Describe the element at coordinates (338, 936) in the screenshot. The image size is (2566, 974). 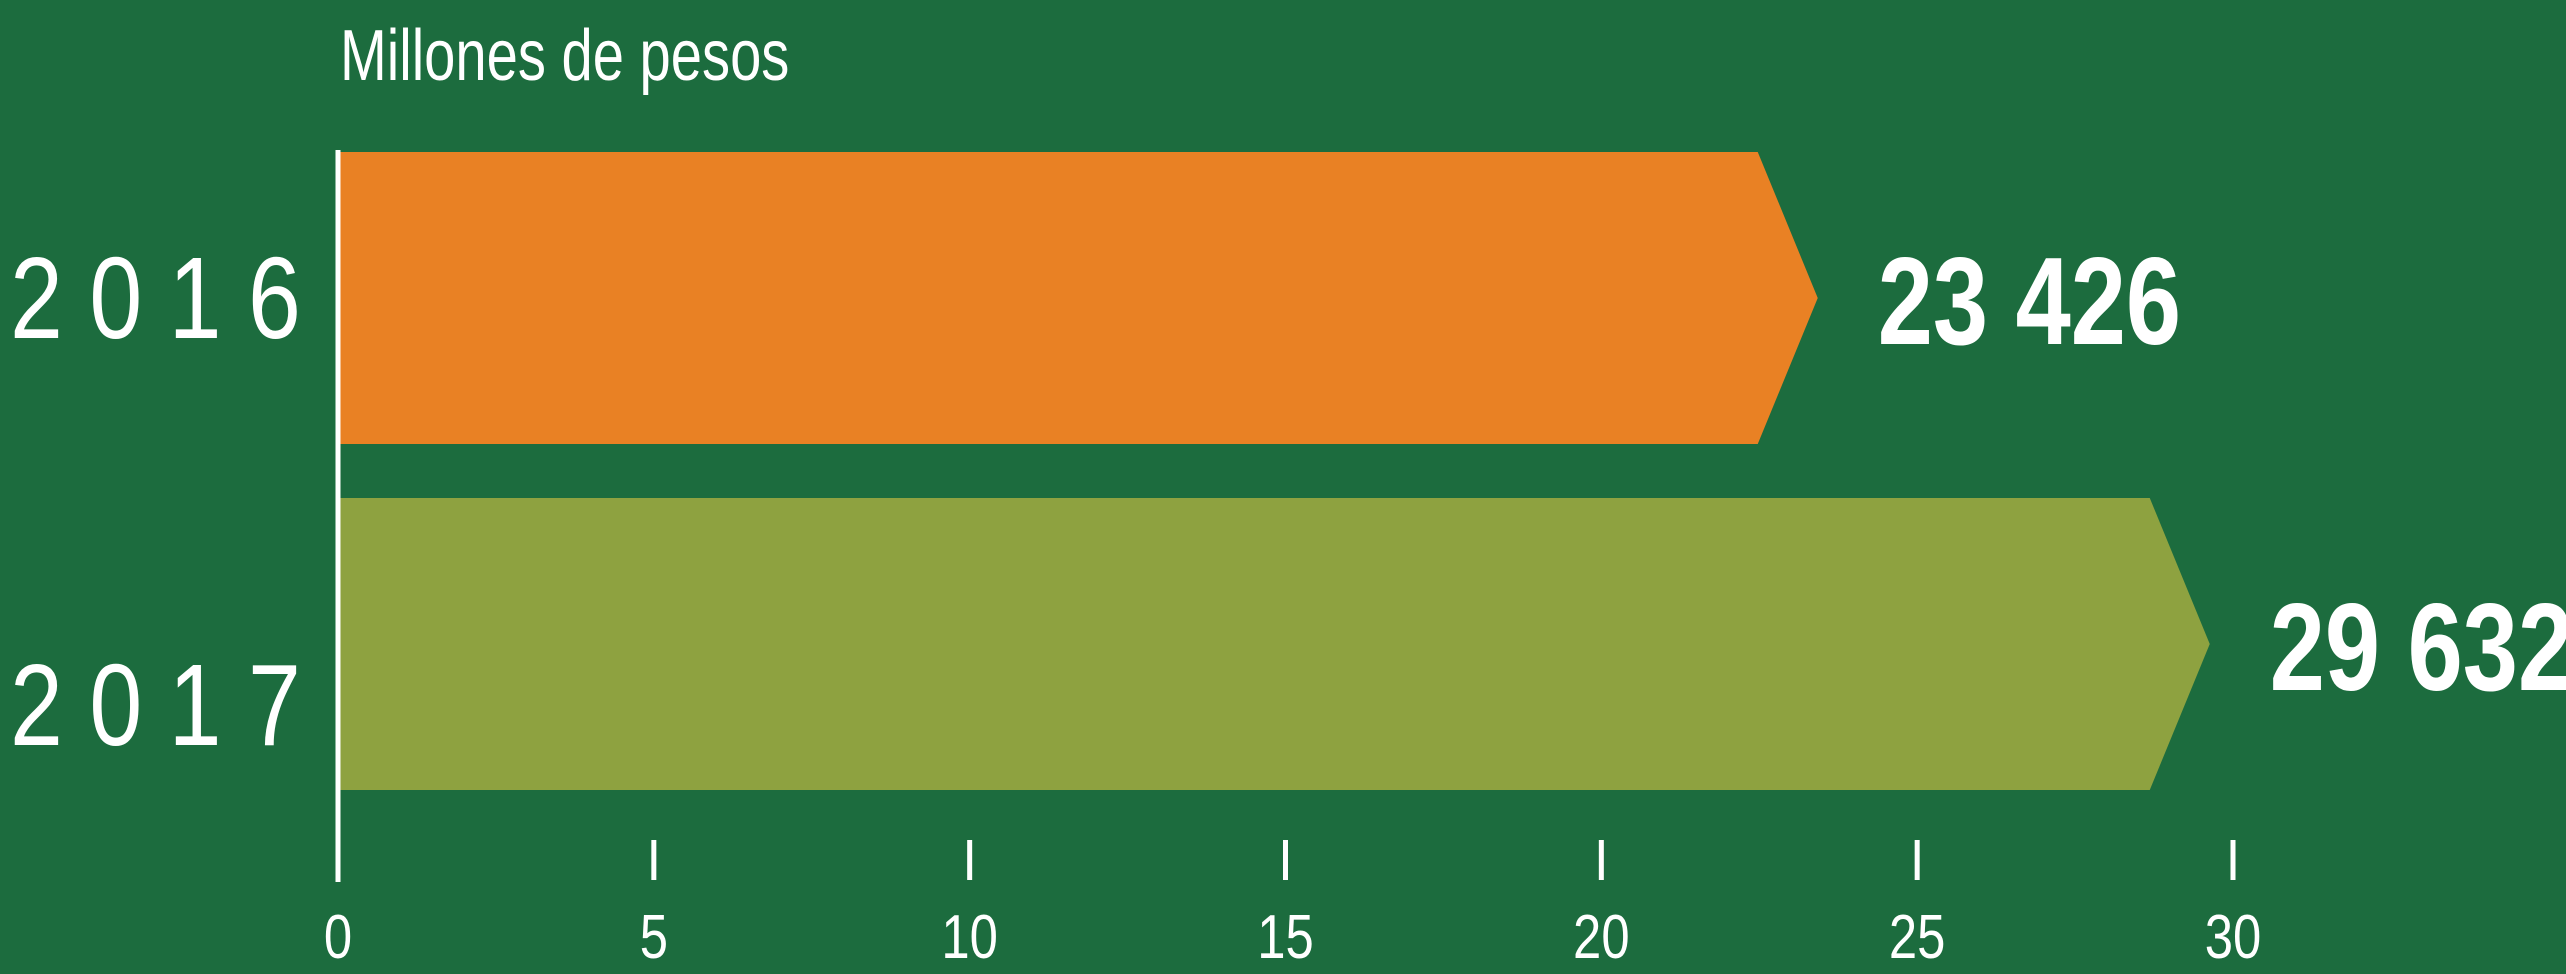
I see `tick-label-0: 0` at that location.